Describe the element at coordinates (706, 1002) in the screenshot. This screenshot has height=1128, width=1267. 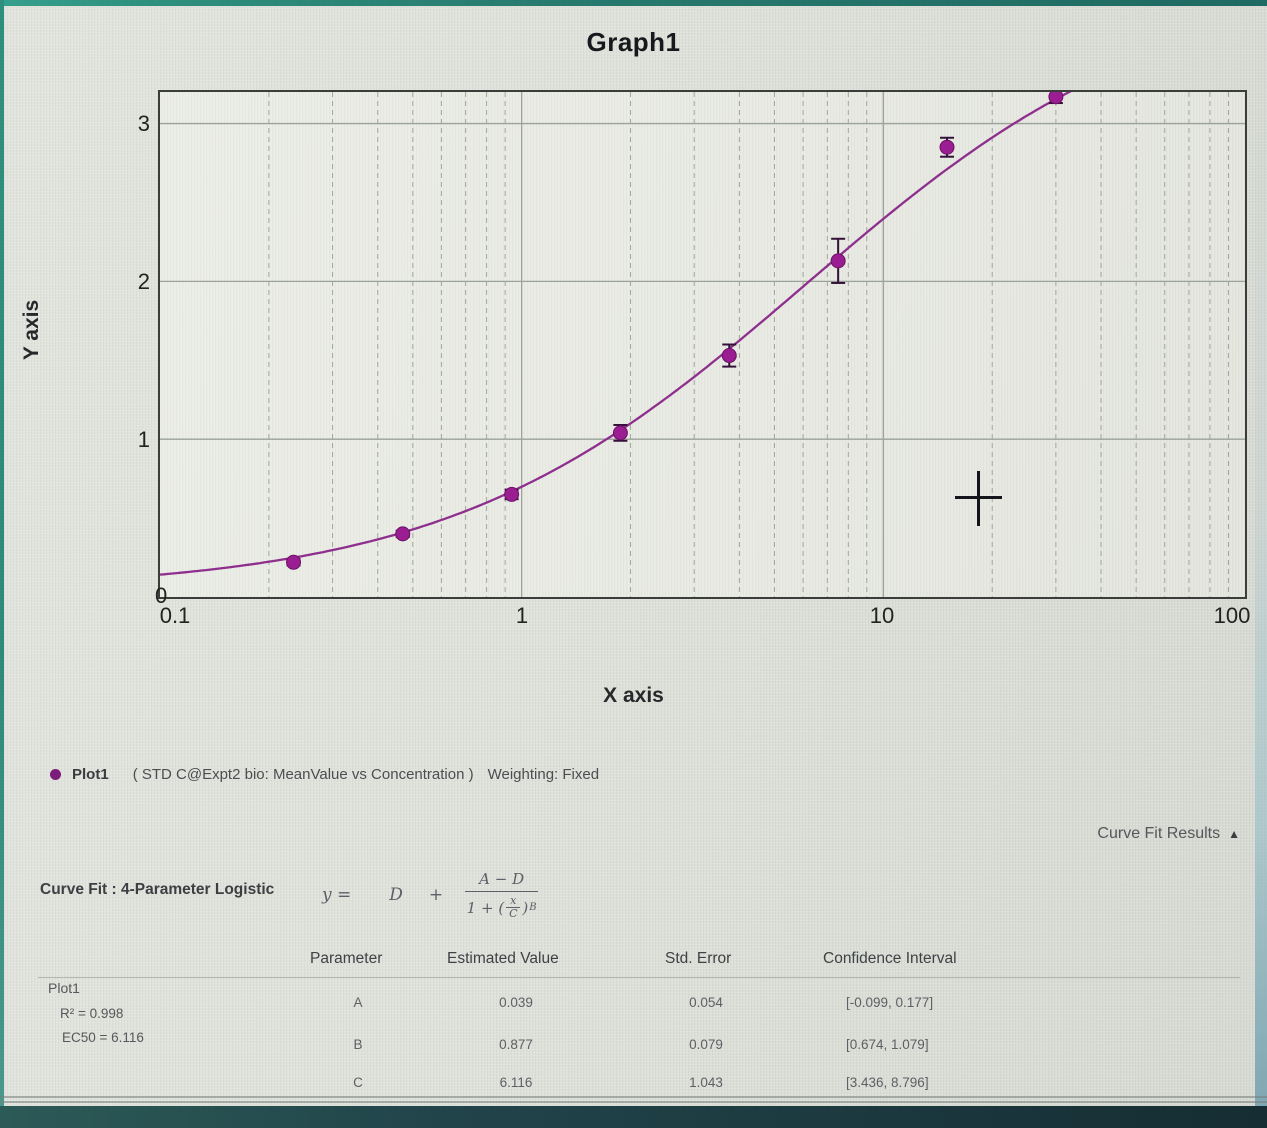
I see `cell-std-error: 0.054` at that location.